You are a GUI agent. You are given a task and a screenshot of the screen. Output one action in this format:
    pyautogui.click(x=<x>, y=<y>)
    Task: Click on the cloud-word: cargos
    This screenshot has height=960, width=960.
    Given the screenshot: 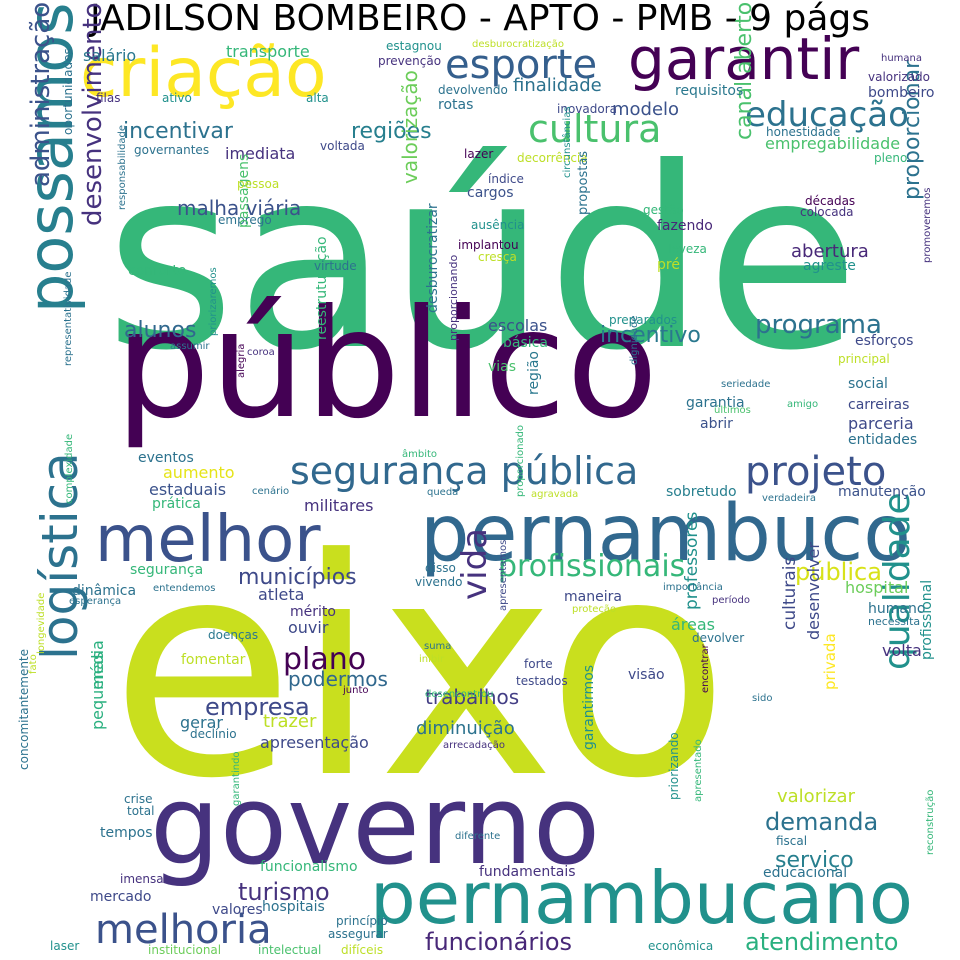 What is the action you would take?
    pyautogui.click(x=490, y=193)
    